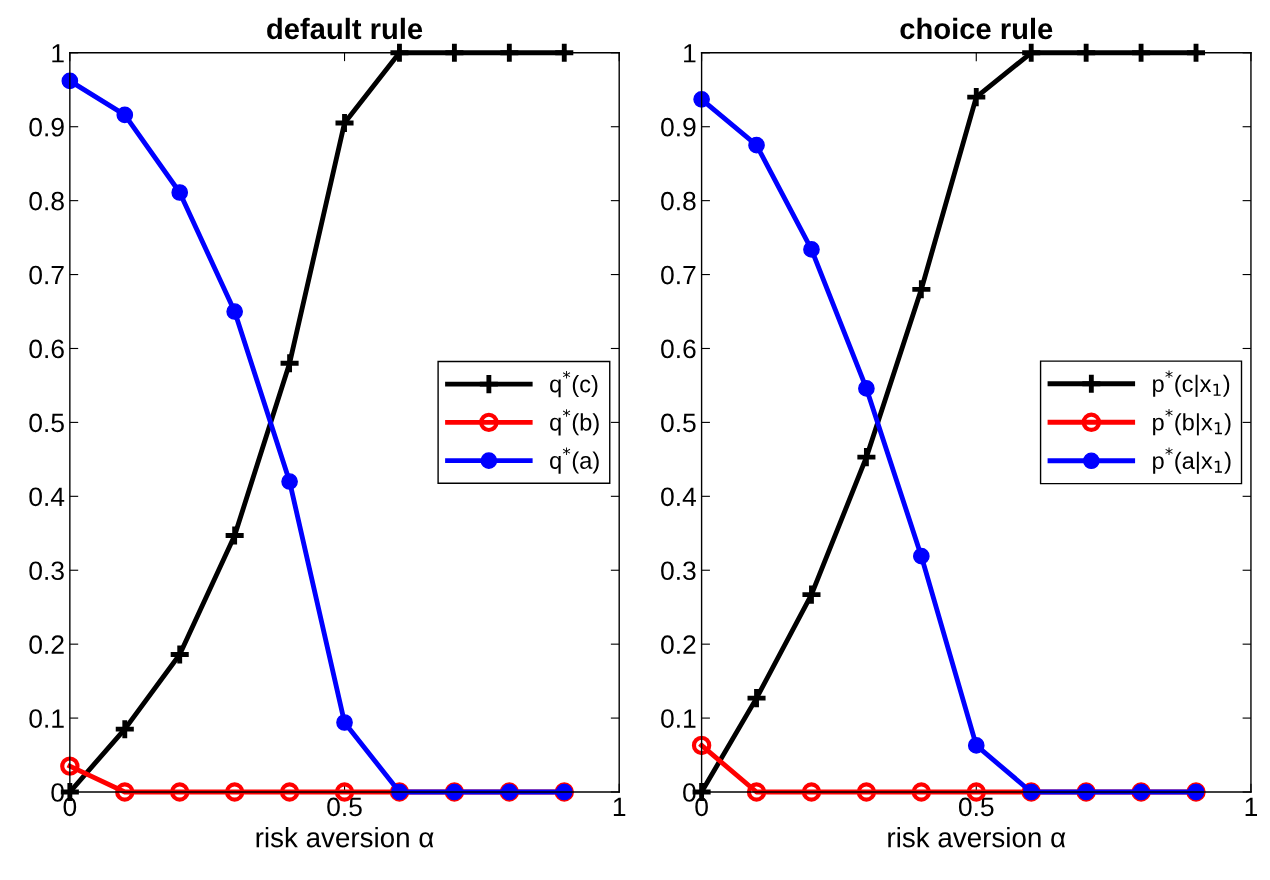 Image resolution: width=1270 pixels, height=880 pixels. What do you see at coordinates (574, 460) in the screenshot?
I see `legend-label: q$^{*}$(a)` at bounding box center [574, 460].